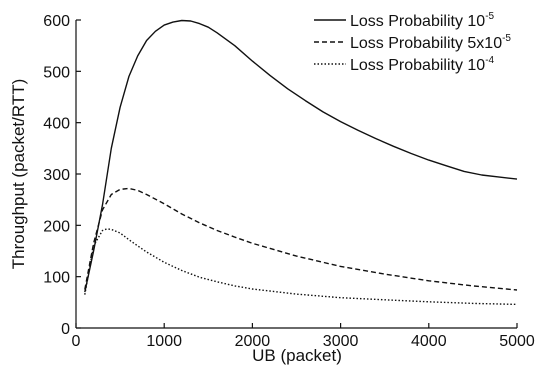 This screenshot has width=552, height=371. What do you see at coordinates (517, 341) in the screenshot?
I see `x-tick-label: 5000` at bounding box center [517, 341].